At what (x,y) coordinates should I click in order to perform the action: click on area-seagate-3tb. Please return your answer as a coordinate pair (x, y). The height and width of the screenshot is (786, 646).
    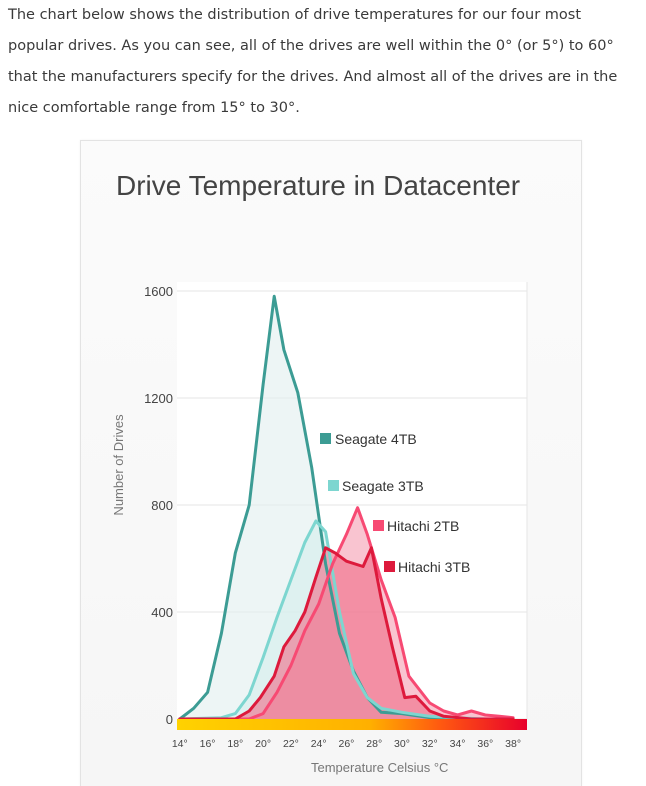
    Looking at the image, I should click on (346, 620).